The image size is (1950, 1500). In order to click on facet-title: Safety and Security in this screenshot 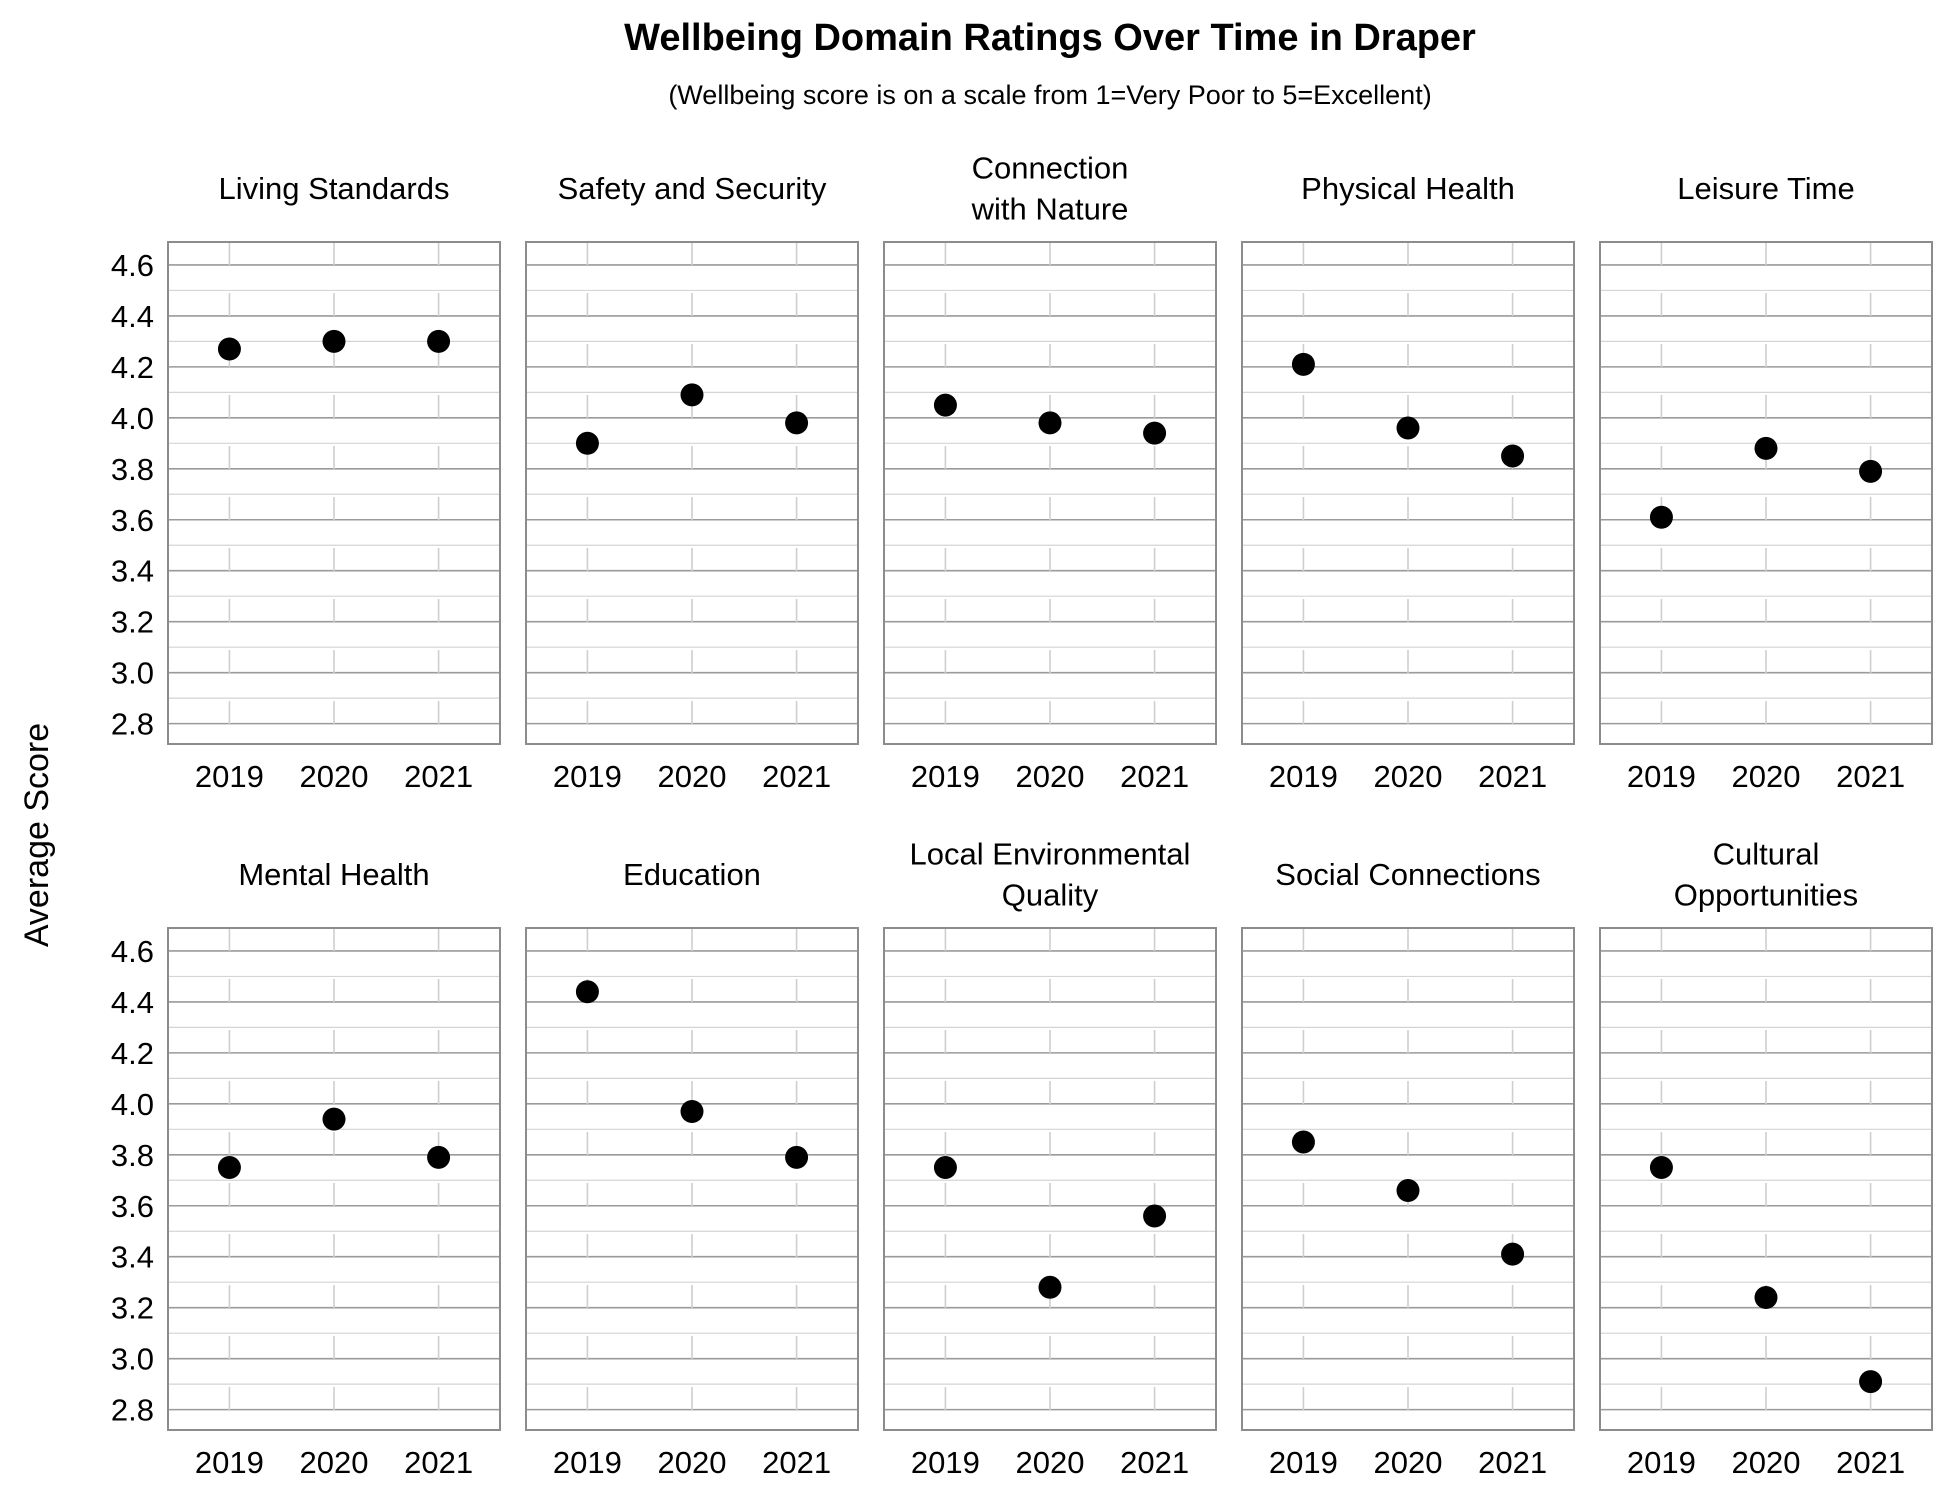, I will do `click(692, 188)`.